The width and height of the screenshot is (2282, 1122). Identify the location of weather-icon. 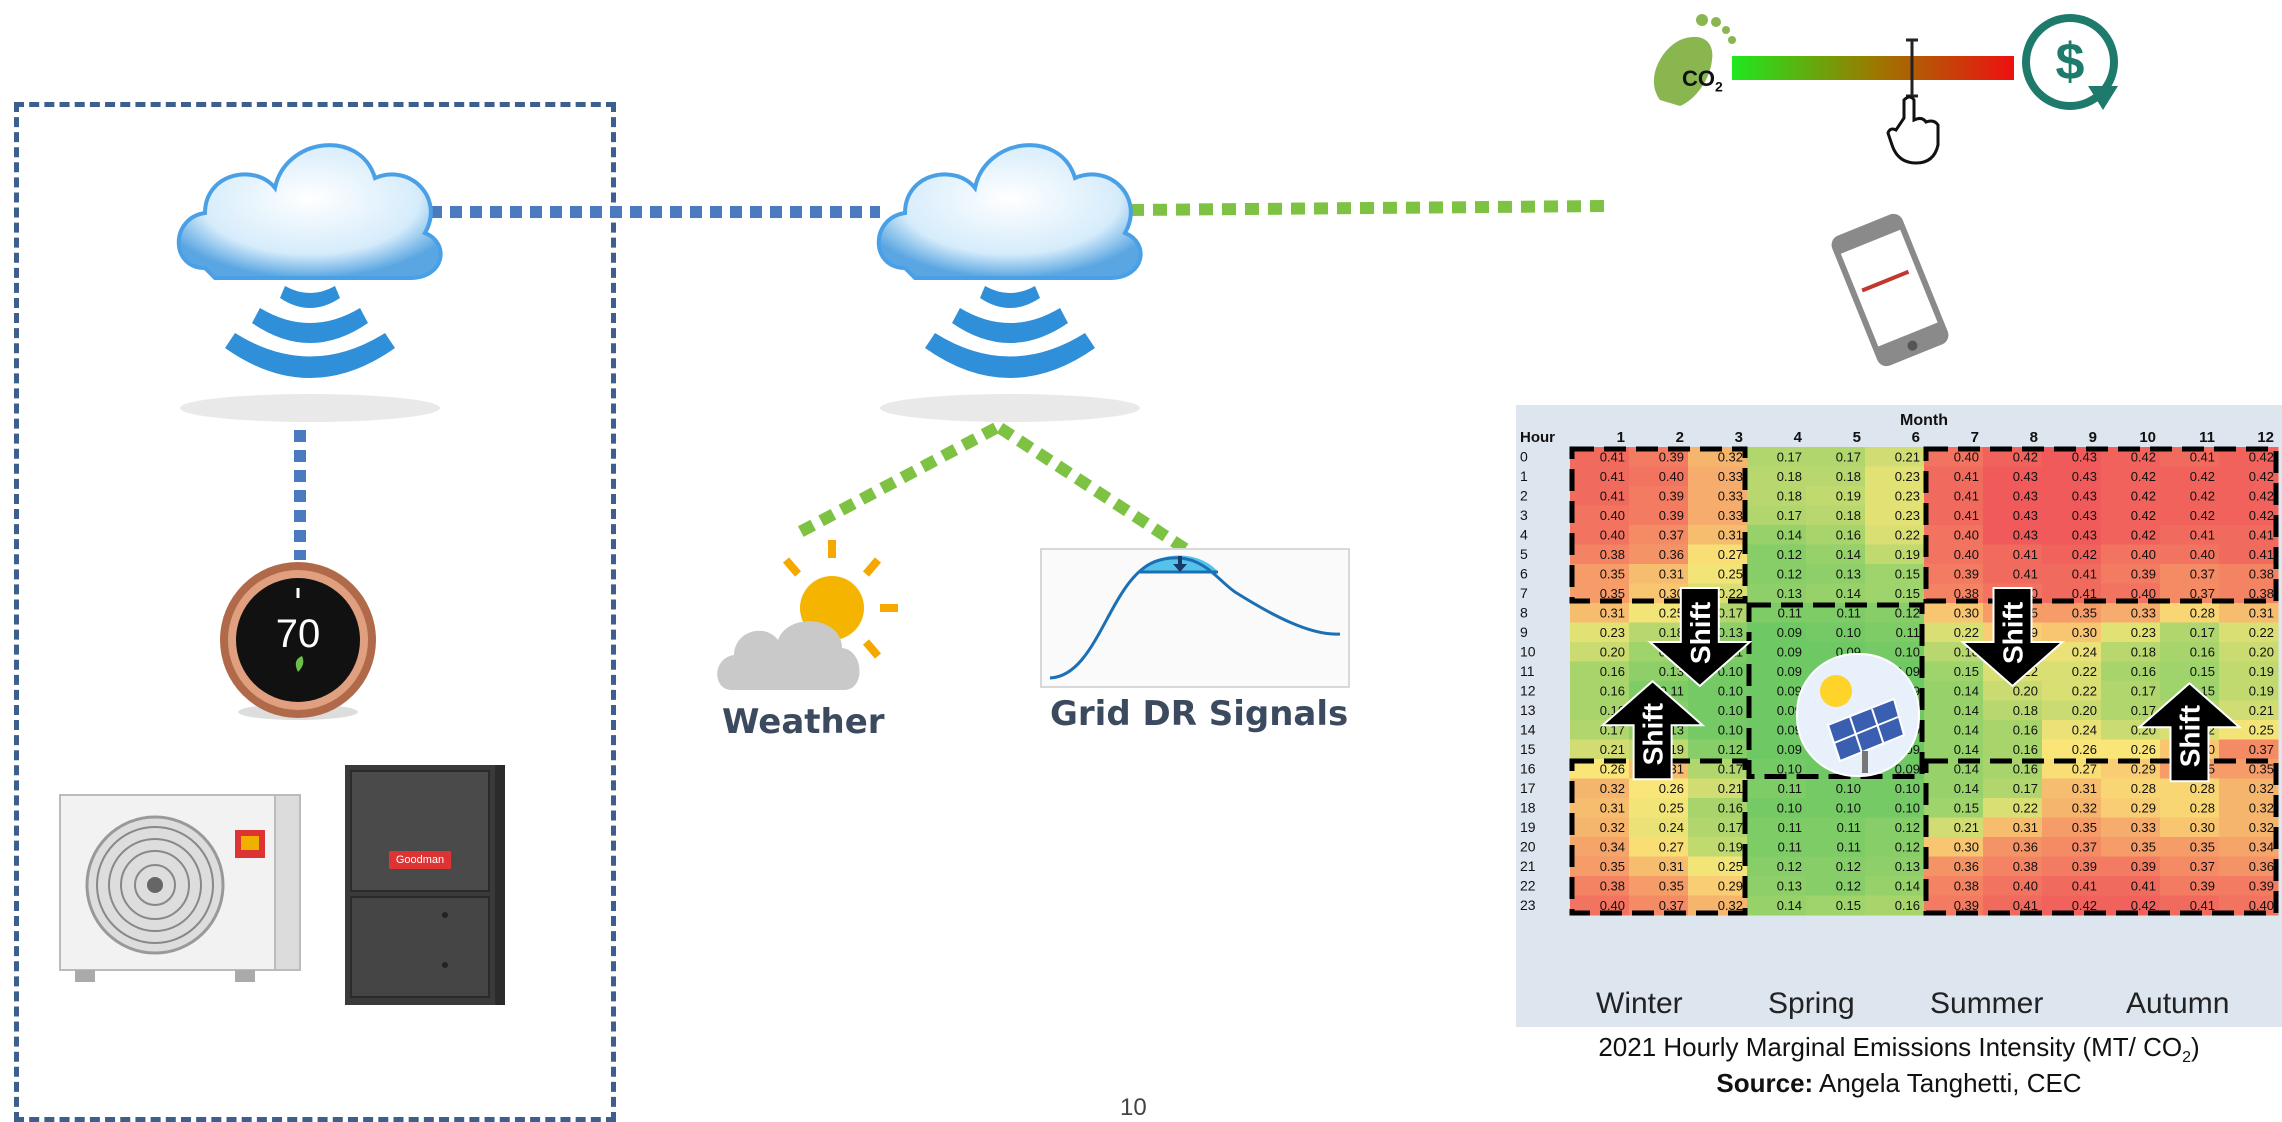
(807, 615).